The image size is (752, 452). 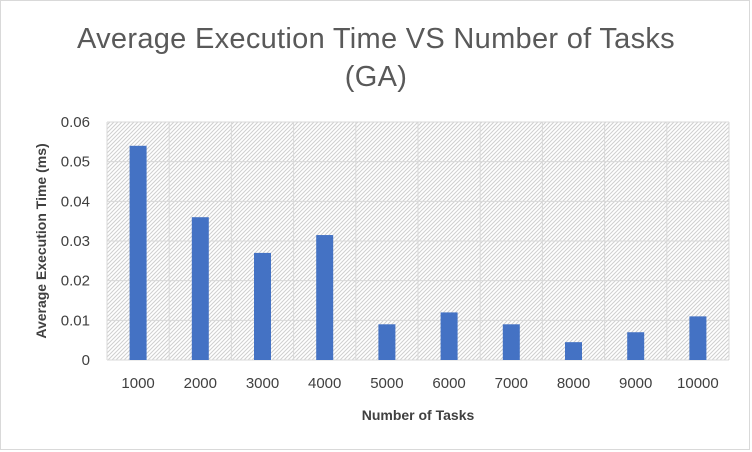 What do you see at coordinates (75, 201) in the screenshot?
I see `y-tick-label: 0.04` at bounding box center [75, 201].